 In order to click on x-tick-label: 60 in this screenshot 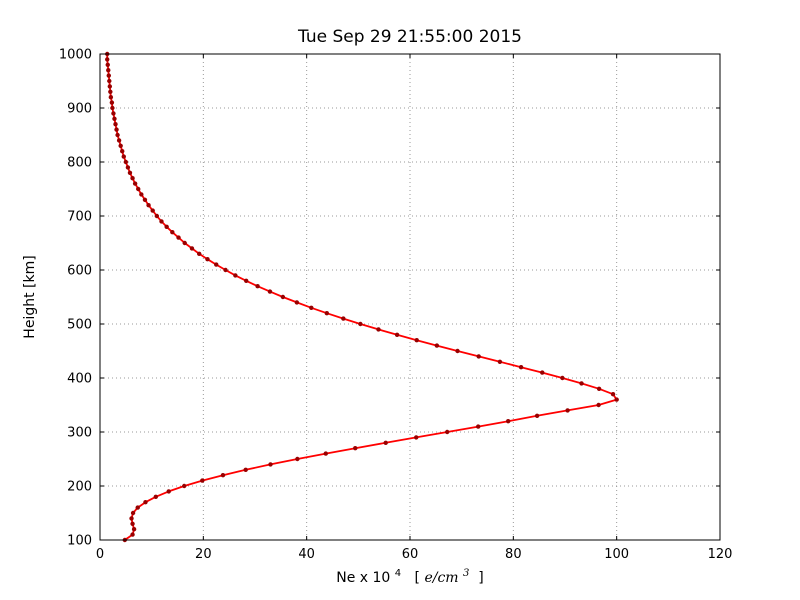, I will do `click(410, 554)`.